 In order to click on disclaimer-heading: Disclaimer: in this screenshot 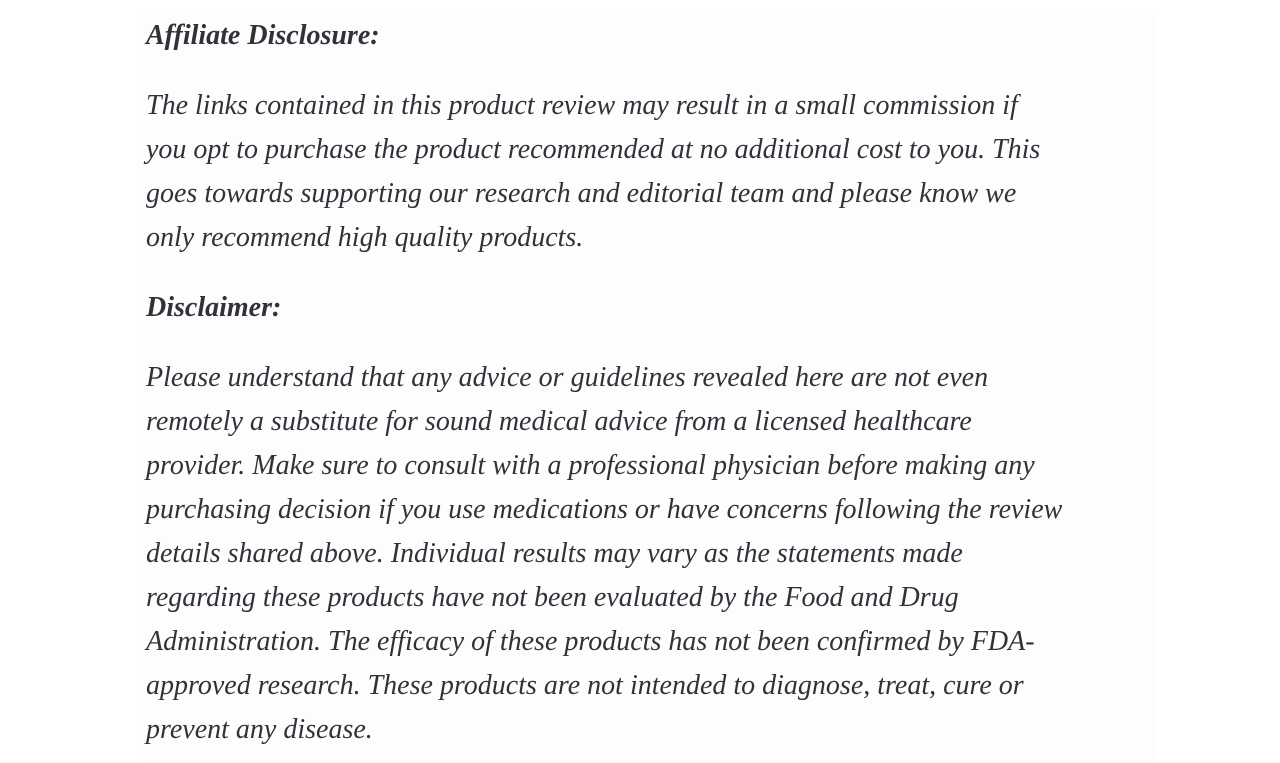, I will do `click(214, 307)`.